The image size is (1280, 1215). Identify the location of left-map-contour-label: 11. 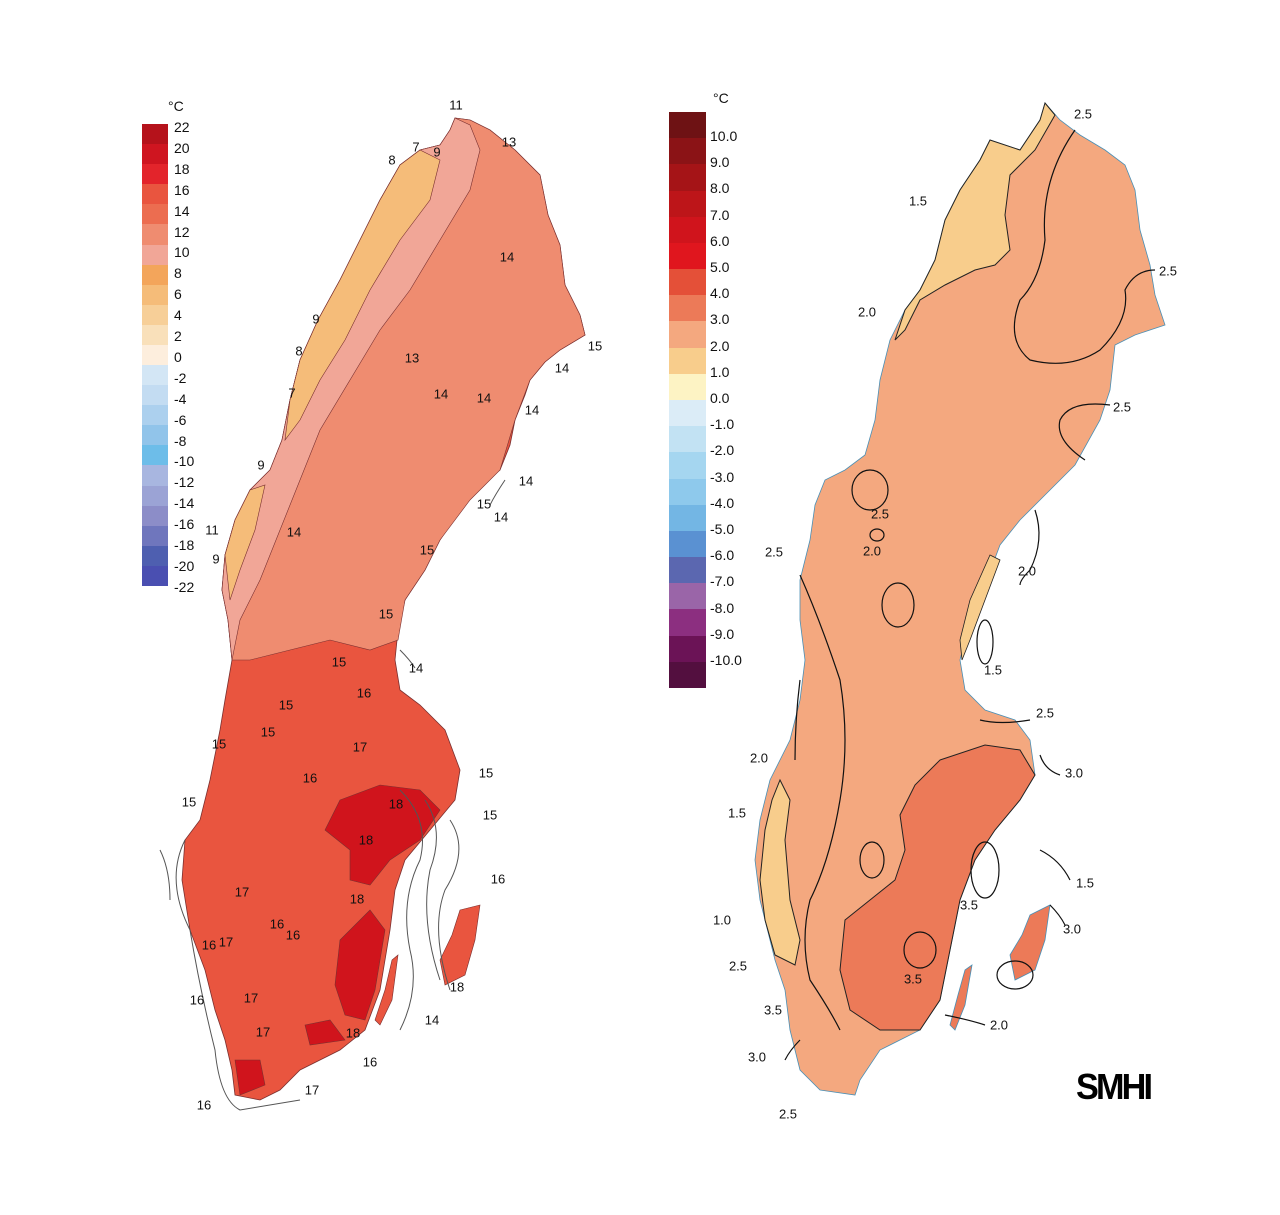
(456, 104).